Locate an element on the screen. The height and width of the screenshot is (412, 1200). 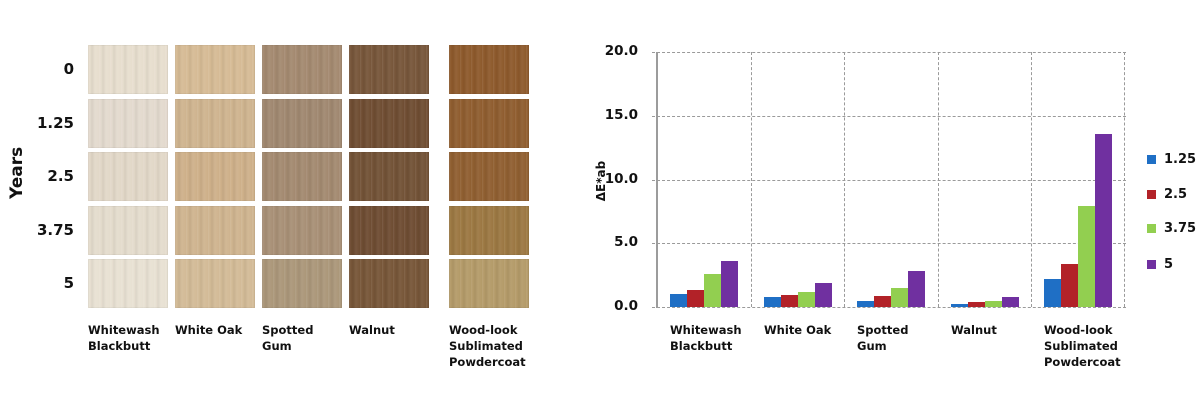
row-label-years: 3.75 is located at coordinates (55, 230).